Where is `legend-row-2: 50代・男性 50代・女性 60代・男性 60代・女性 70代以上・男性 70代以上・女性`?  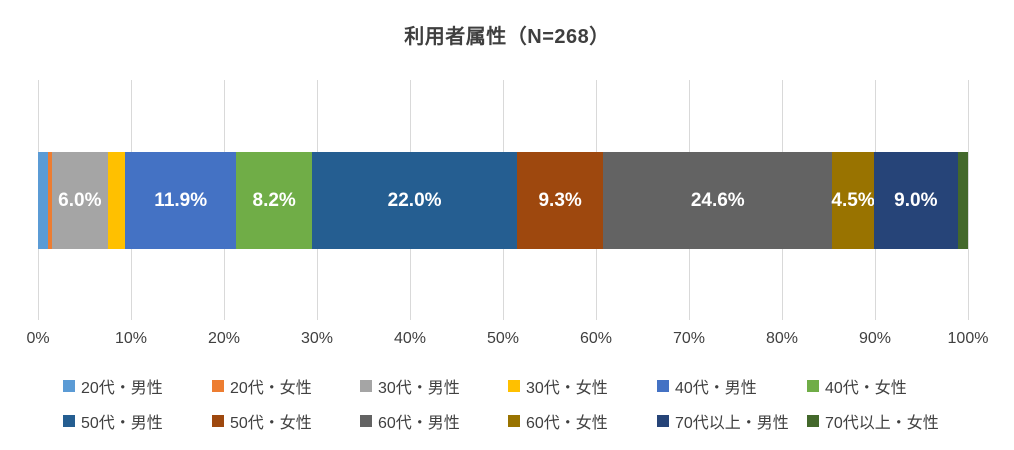 legend-row-2: 50代・男性 50代・女性 60代・男性 60代・女性 70代以上・男性 70代以上・女性 is located at coordinates (507, 421).